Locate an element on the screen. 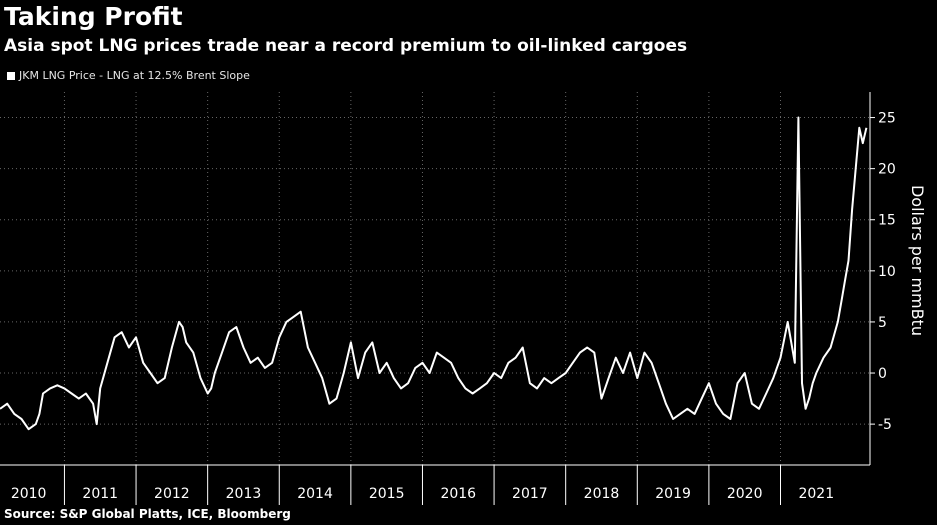 The height and width of the screenshot is (525, 937). x-tick-label: 2012 is located at coordinates (172, 494).